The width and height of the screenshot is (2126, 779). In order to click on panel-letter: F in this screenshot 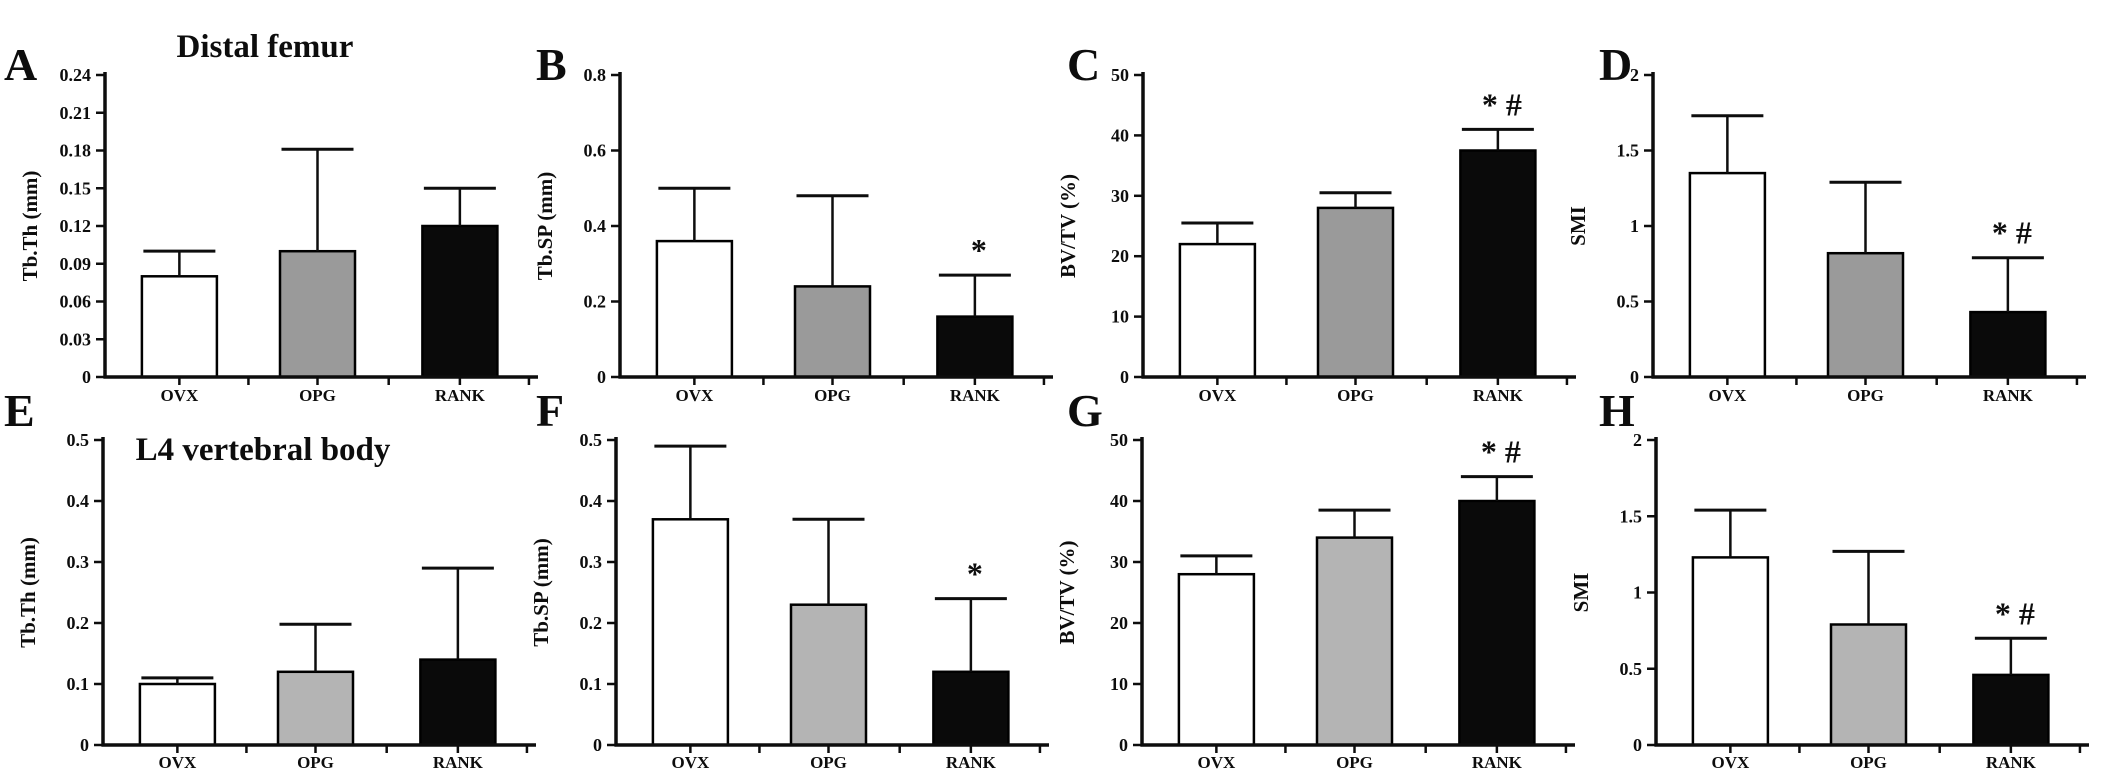, I will do `click(550, 410)`.